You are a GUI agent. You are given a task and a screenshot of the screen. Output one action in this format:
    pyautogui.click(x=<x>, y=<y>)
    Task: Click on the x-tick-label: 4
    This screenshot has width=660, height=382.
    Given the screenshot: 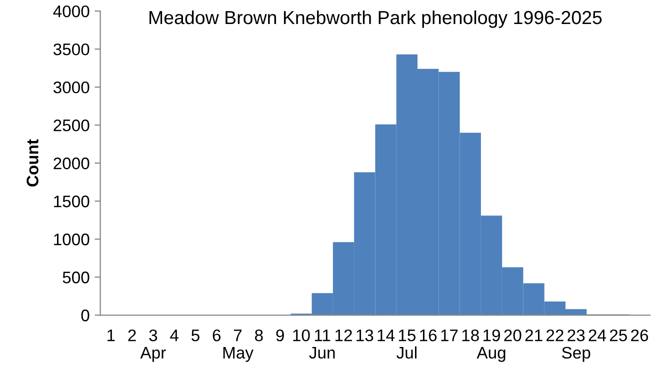 What is the action you would take?
    pyautogui.click(x=174, y=336)
    